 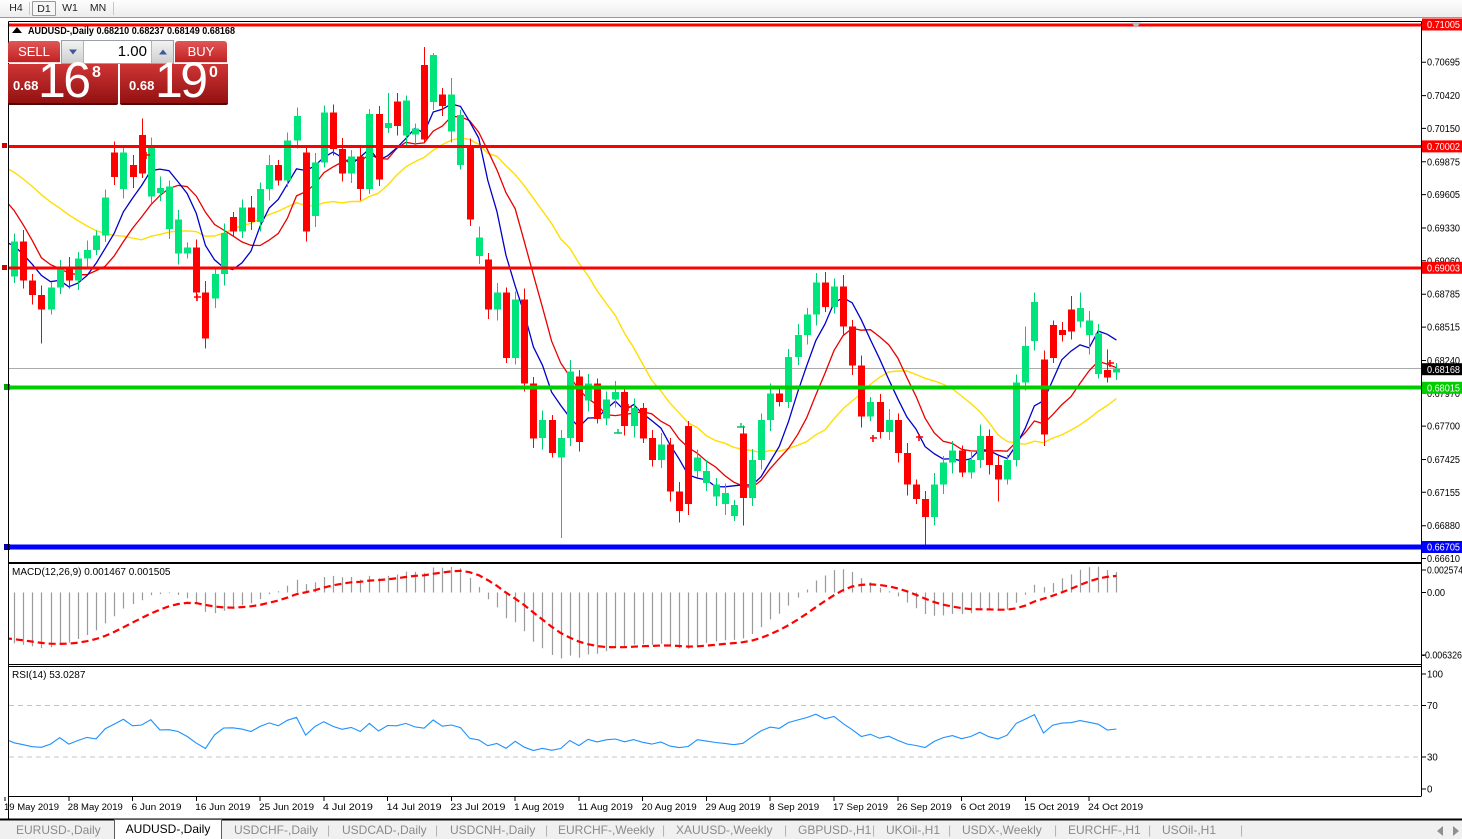 What do you see at coordinates (1435, 675) in the screenshot?
I see `svg-text: 100` at bounding box center [1435, 675].